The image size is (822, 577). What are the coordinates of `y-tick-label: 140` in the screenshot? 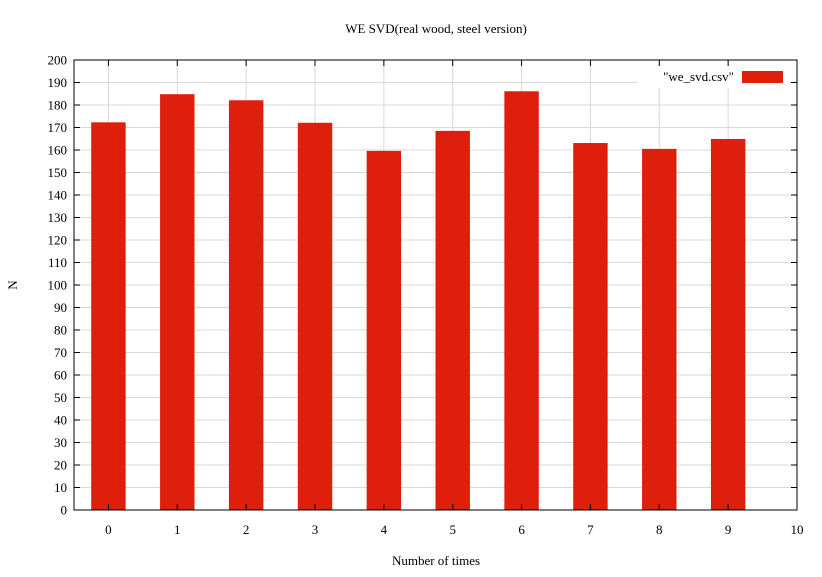 It's located at (58, 195).